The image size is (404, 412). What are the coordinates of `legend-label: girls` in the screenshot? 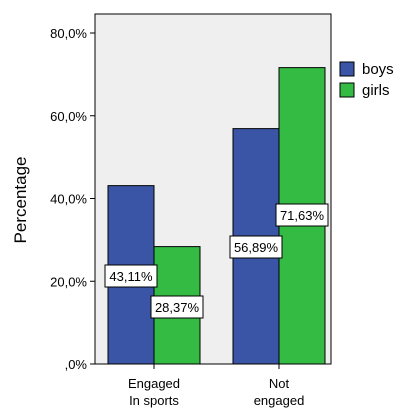 It's located at (376, 90).